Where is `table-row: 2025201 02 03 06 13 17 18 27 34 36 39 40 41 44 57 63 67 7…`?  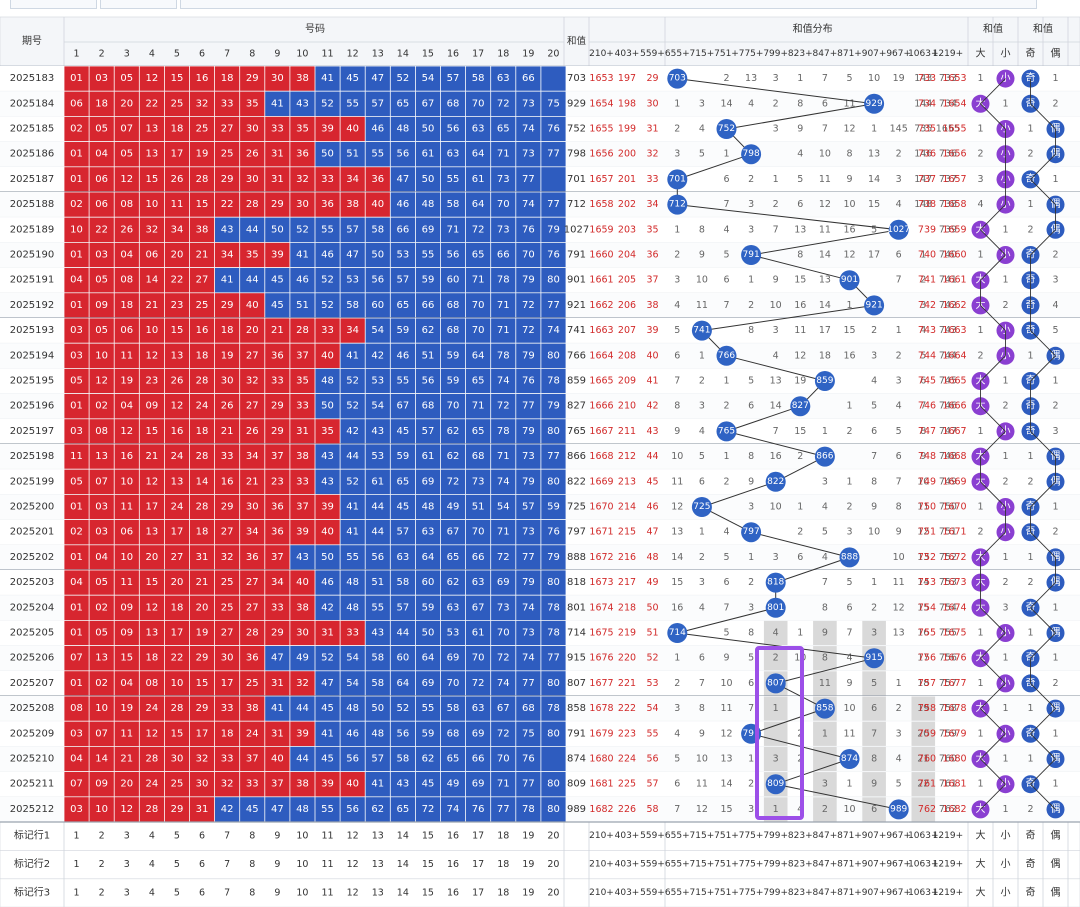
table-row: 2025201 02 03 06 13 17 18 27 34 36 39 40 41 44 57 63 67 7… is located at coordinates (540, 532).